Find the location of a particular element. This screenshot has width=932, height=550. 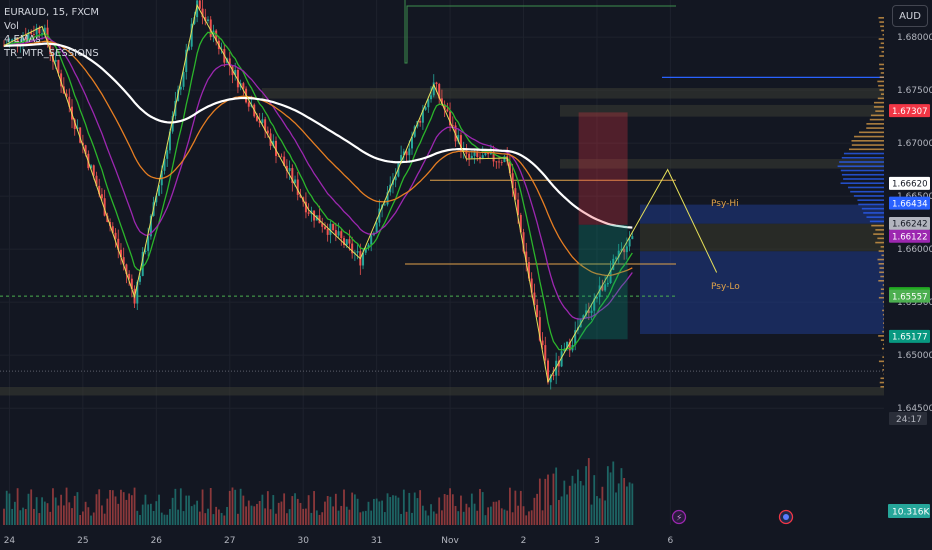

price-label-text: 1.66242 is located at coordinates (910, 225).